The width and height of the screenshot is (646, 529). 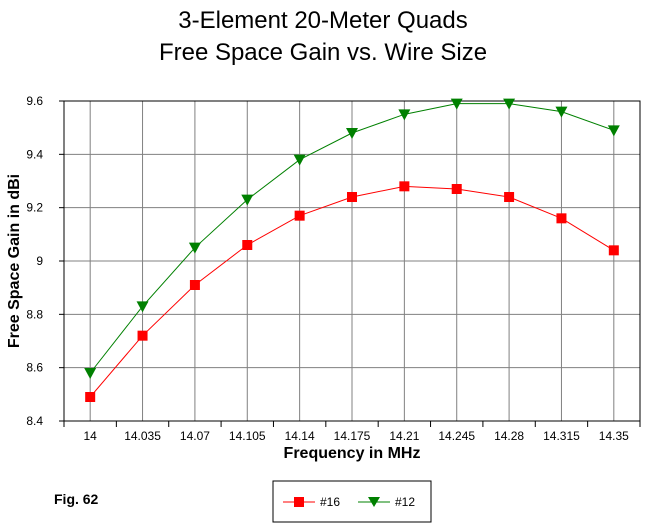 What do you see at coordinates (195, 436) in the screenshot?
I see `x-tick-label: 14.07` at bounding box center [195, 436].